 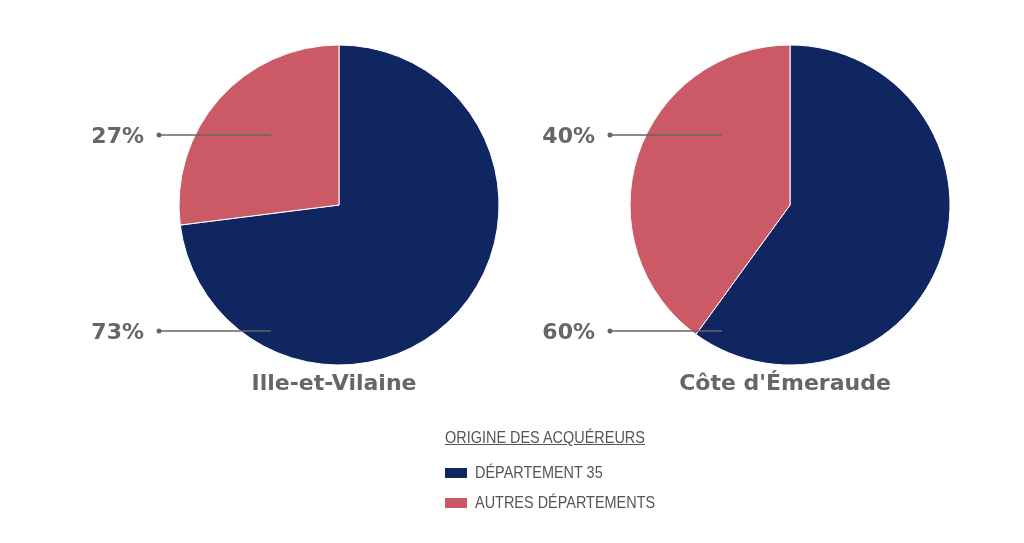 What do you see at coordinates (545, 438) in the screenshot?
I see `legend-title: ORIGINE DES ACQUÉREURS` at bounding box center [545, 438].